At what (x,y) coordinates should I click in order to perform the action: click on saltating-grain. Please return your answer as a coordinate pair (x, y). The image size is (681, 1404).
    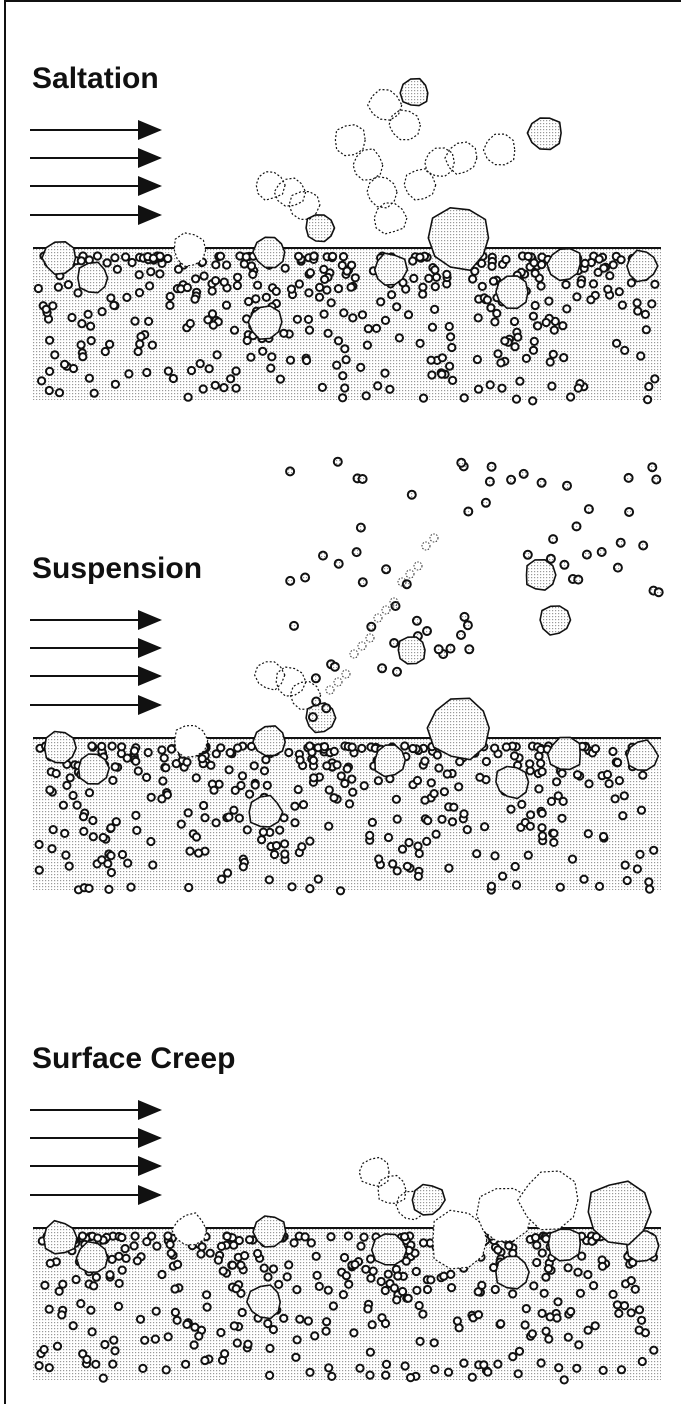
    Looking at the image, I should click on (544, 134).